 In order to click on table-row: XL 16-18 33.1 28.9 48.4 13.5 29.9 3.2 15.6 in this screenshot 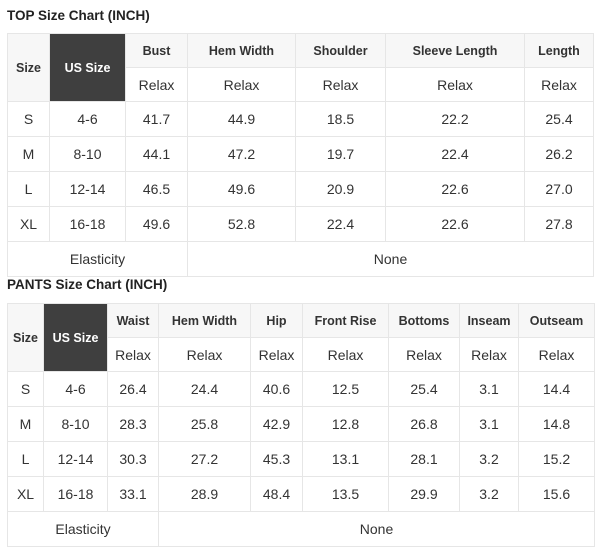, I will do `click(301, 494)`.